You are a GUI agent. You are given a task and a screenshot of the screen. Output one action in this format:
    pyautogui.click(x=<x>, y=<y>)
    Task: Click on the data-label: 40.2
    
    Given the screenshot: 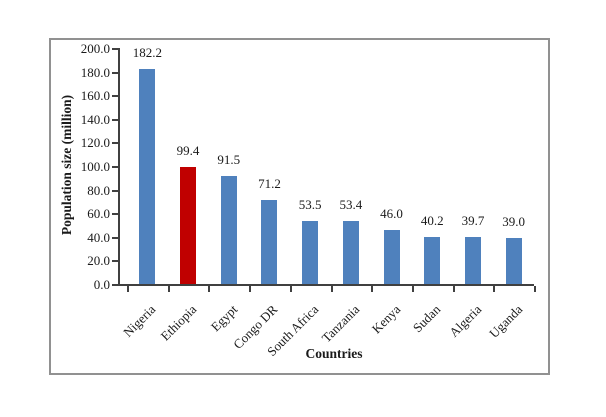 What is the action you would take?
    pyautogui.click(x=432, y=220)
    